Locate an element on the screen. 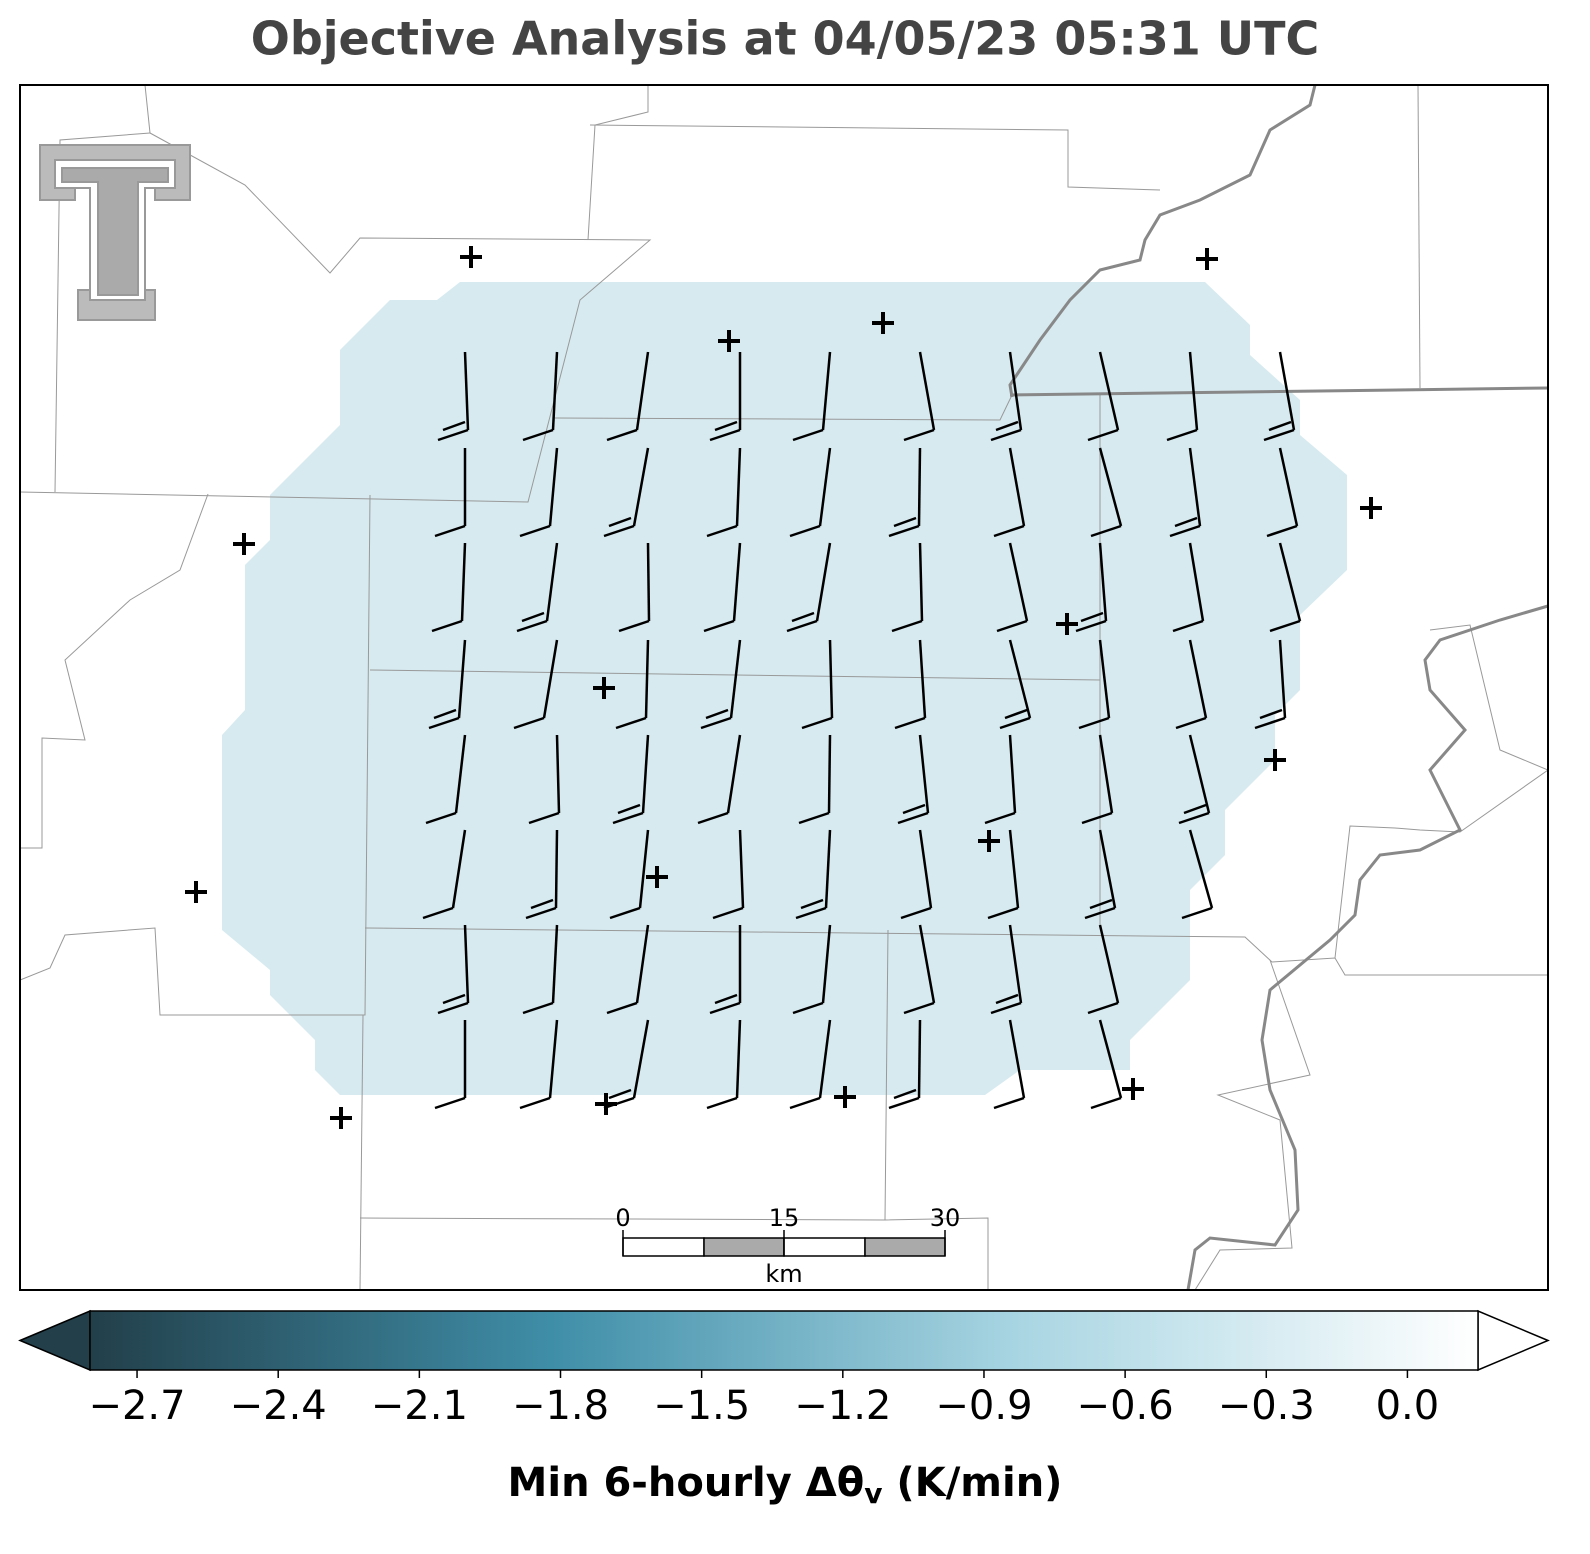 The width and height of the screenshot is (1590, 1554). scale-tick-label: 0 is located at coordinates (622, 1218).